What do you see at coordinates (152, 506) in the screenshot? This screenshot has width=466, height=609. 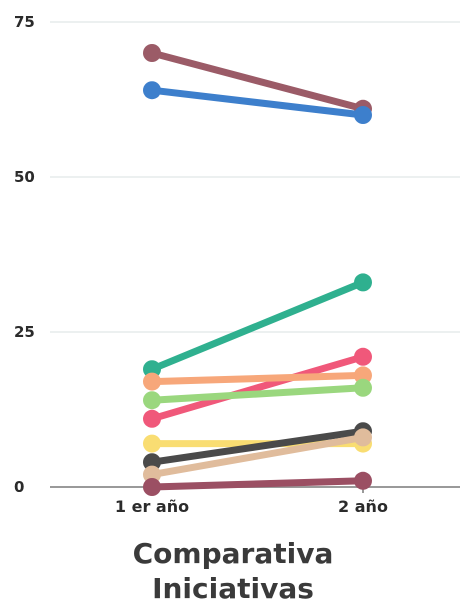 I see `x-tick-label: 1 er año` at bounding box center [152, 506].